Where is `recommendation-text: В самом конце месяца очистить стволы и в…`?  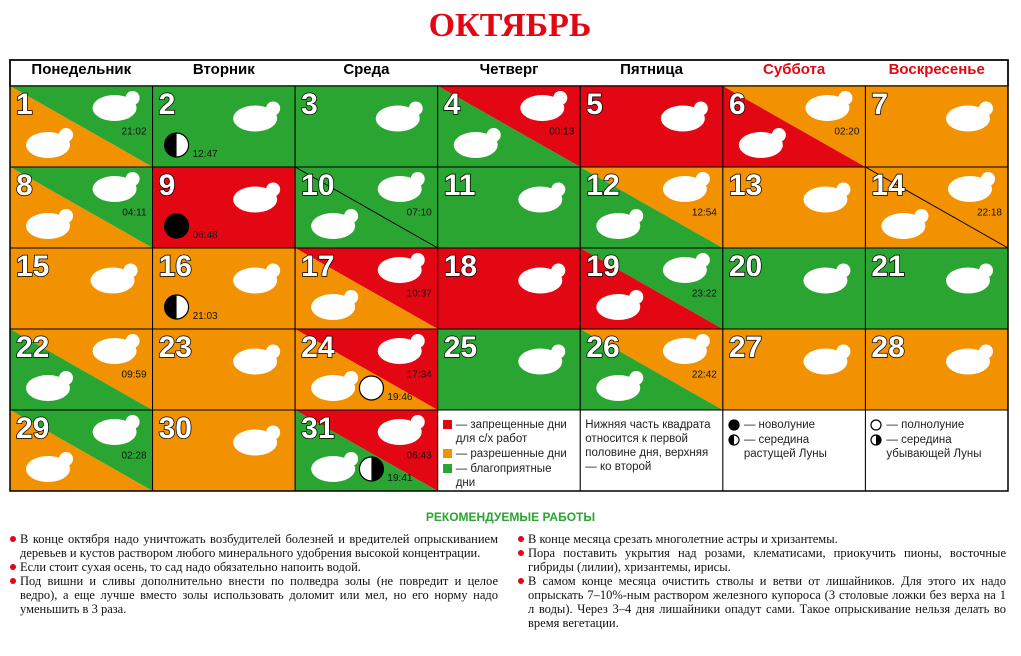 recommendation-text: В самом конце месяца очистить стволы и в… is located at coordinates (767, 602).